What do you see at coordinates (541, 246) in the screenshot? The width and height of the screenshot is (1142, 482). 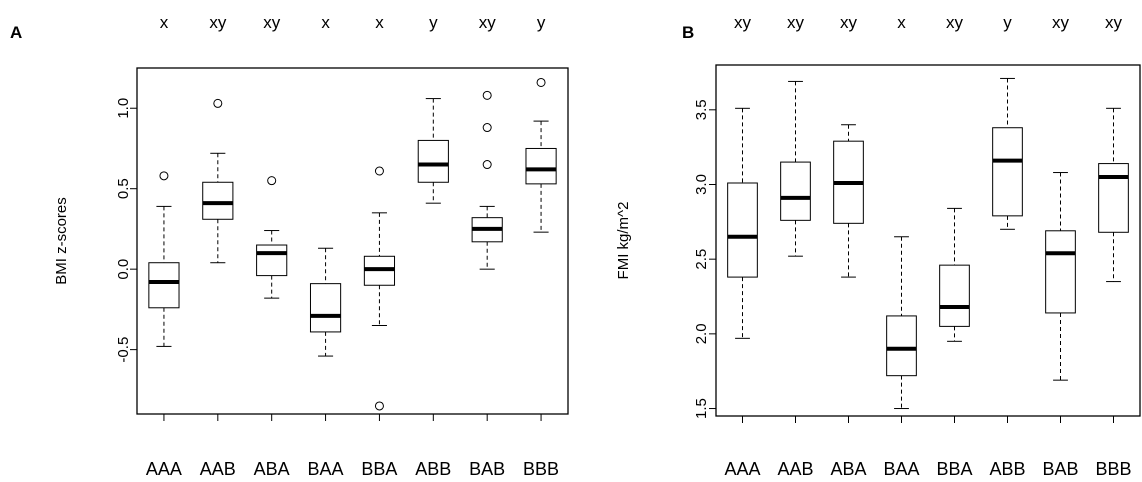 I see `box-bbb: BBB y` at bounding box center [541, 246].